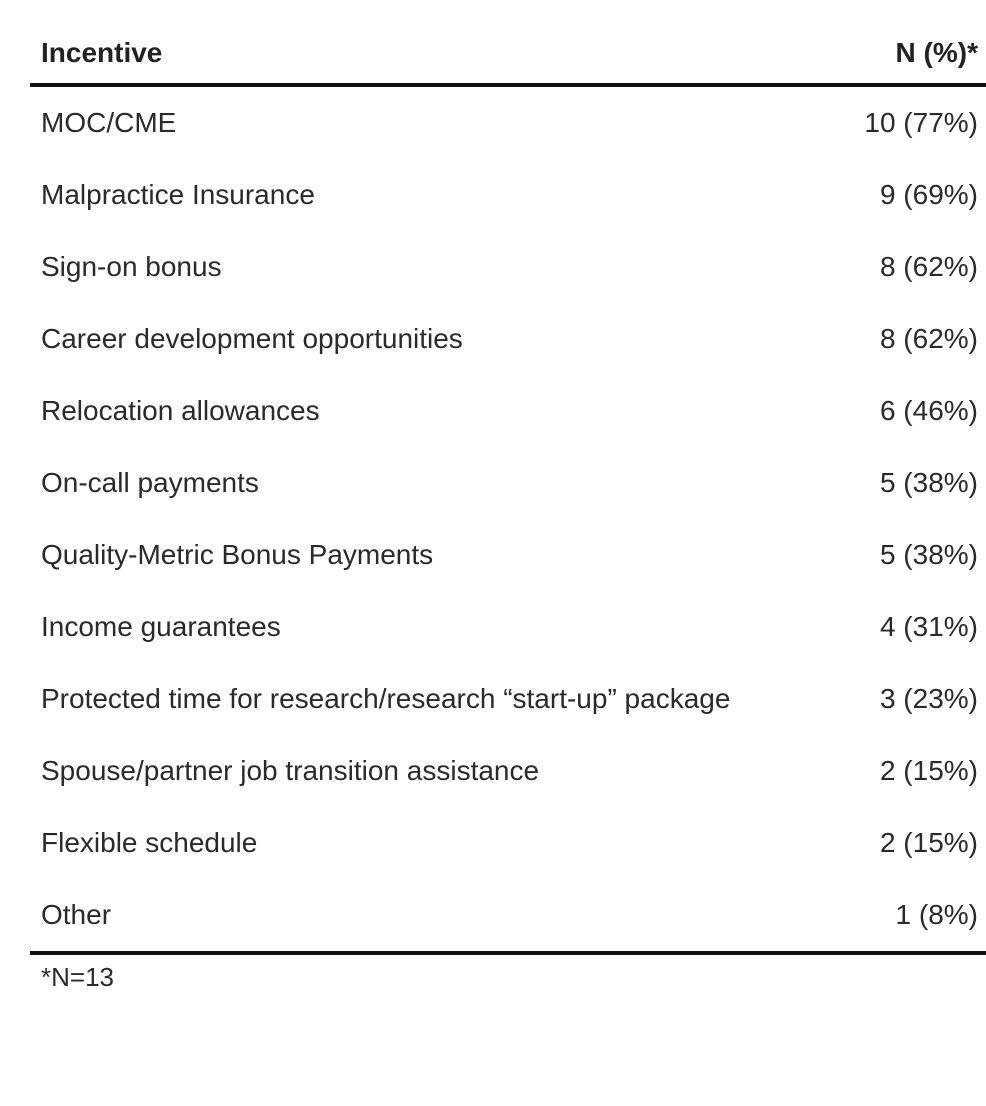 Image resolution: width=986 pixels, height=1106 pixels. I want to click on table-row: Other 1 (8%), so click(508, 917).